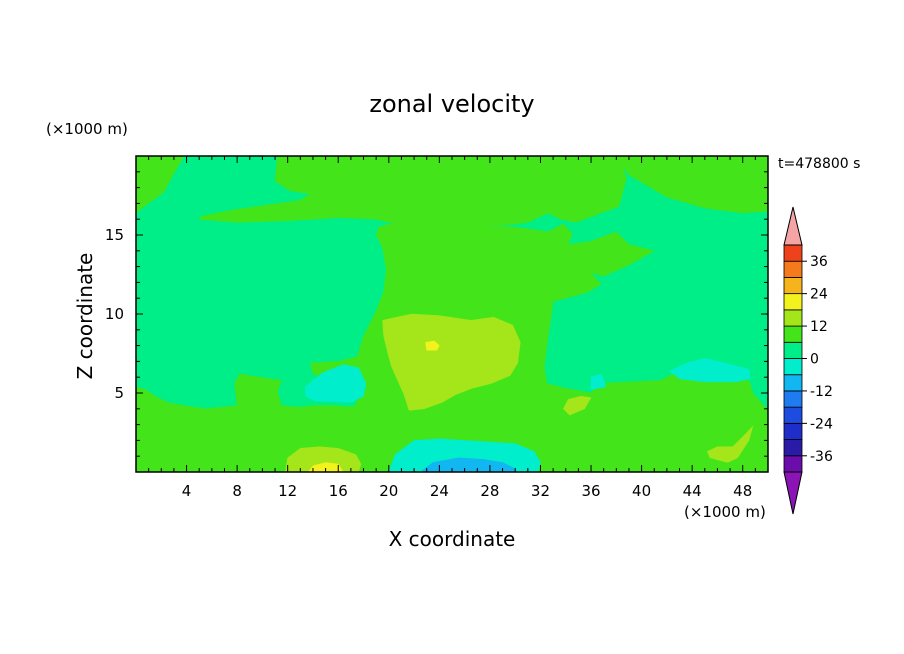  What do you see at coordinates (725, 512) in the screenshot?
I see `x-unit-label: (×1000 m)` at bounding box center [725, 512].